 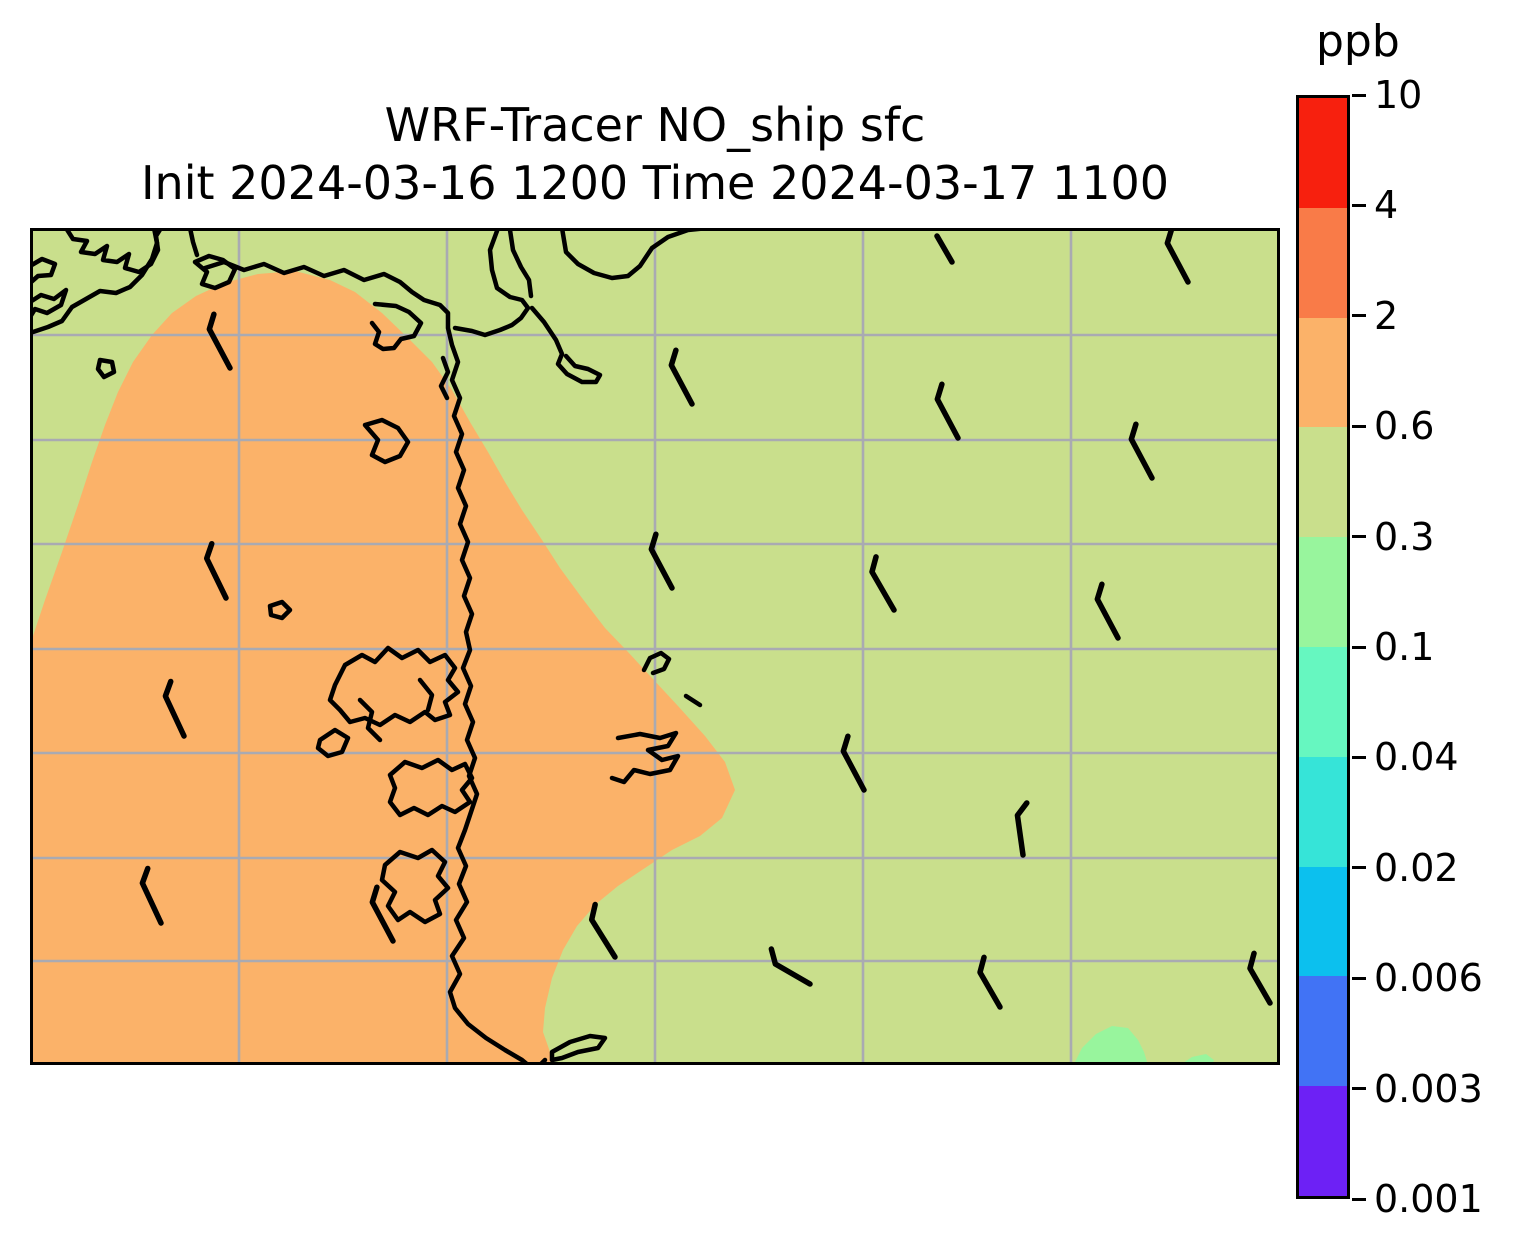 I want to click on colorbar-bar, so click(x=1323, y=647).